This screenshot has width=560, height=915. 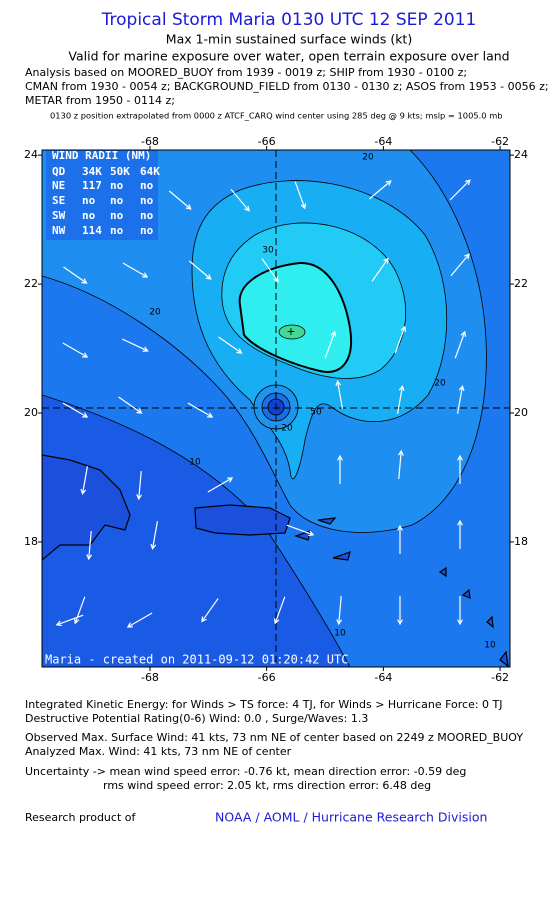 I want to click on radii-cell: 117, so click(x=92, y=185).